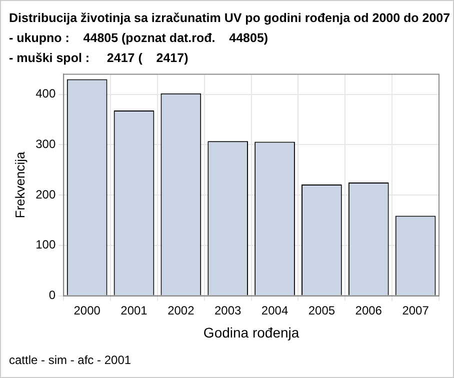  I want to click on x-axis-title: Godina rođenja, so click(251, 332).